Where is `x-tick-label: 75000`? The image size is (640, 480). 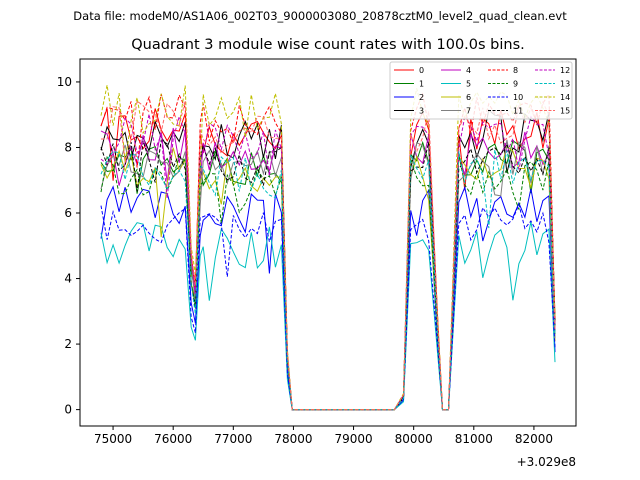 x-tick-label: 75000 is located at coordinates (113, 439).